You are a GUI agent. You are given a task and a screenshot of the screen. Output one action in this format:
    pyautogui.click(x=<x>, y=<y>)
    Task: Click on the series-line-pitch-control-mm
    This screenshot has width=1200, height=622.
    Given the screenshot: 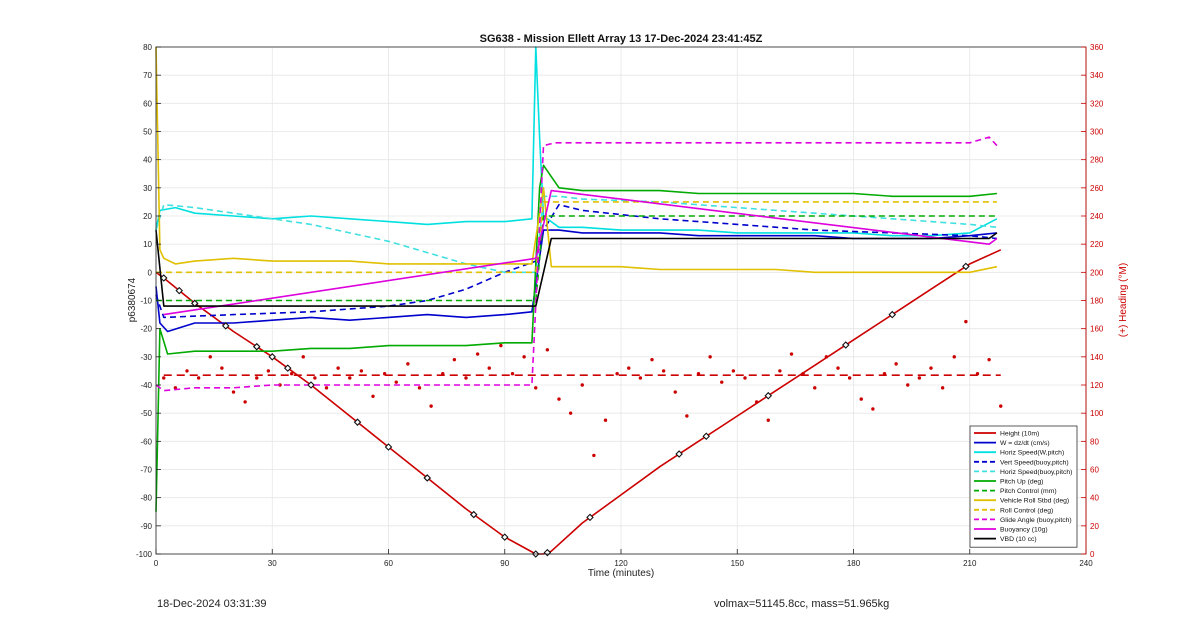 What is the action you would take?
    pyautogui.click(x=576, y=258)
    